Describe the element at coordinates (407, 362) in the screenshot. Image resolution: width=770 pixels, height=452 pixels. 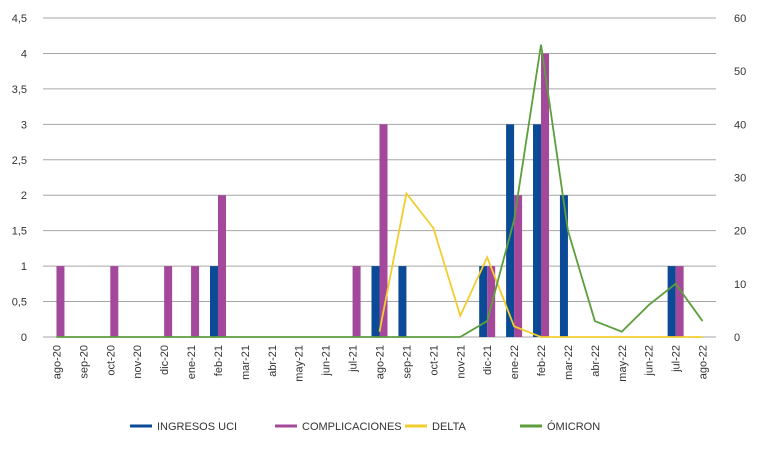
I see `category-label: sep-21` at that location.